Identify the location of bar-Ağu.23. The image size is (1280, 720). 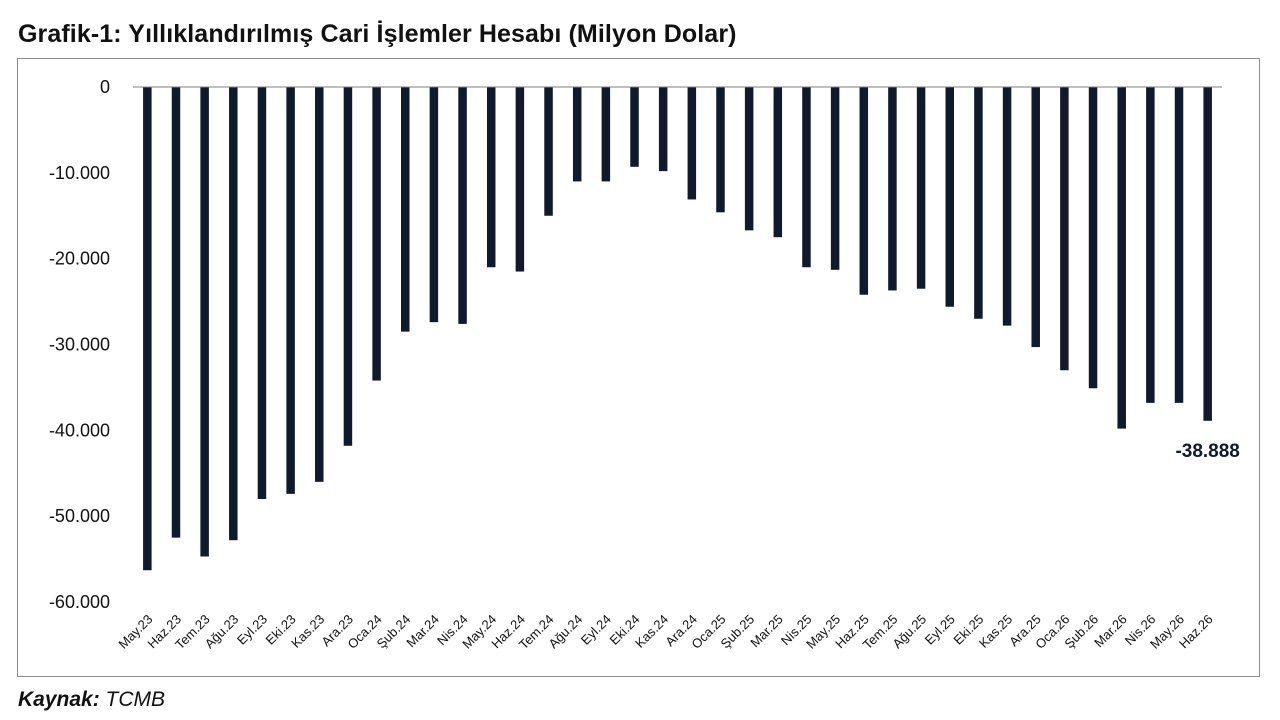
(233, 313).